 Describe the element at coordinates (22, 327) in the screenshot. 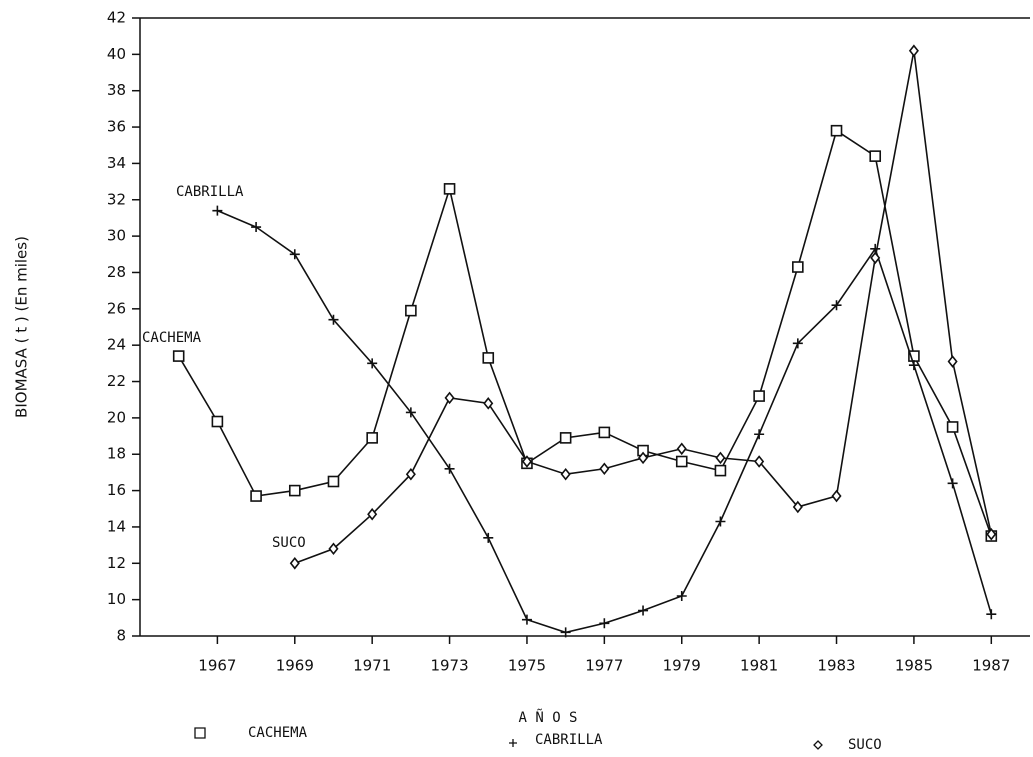

I see `y-axis-label: BIOMASA ( t ) (En miles)` at that location.